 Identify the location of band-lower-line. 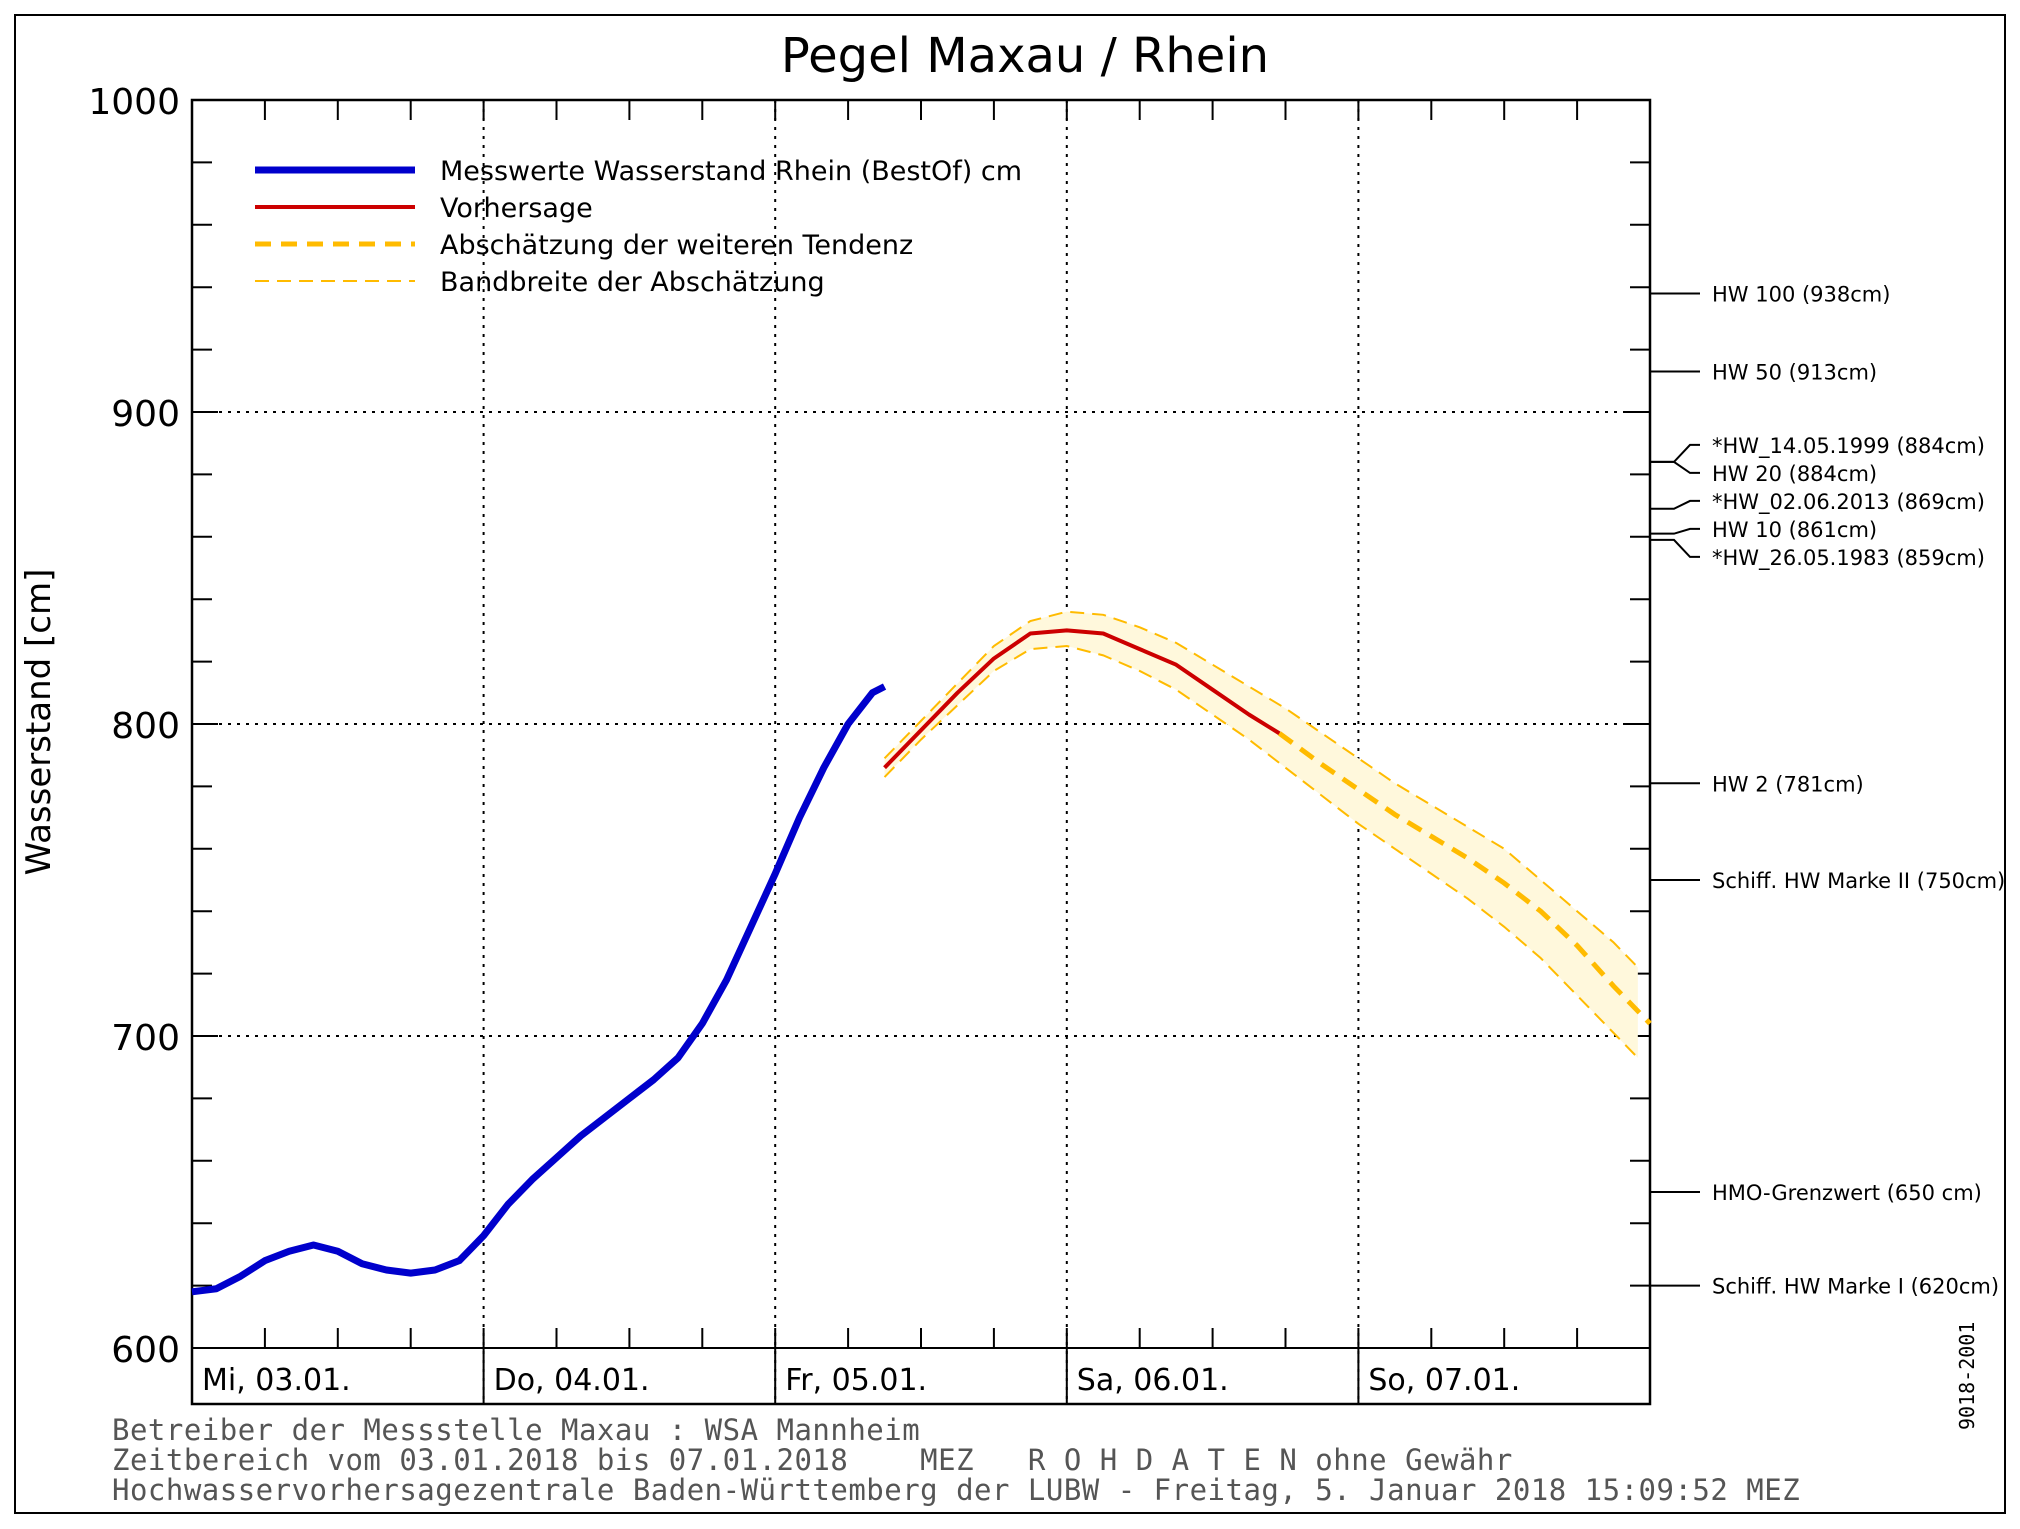
(1261, 851).